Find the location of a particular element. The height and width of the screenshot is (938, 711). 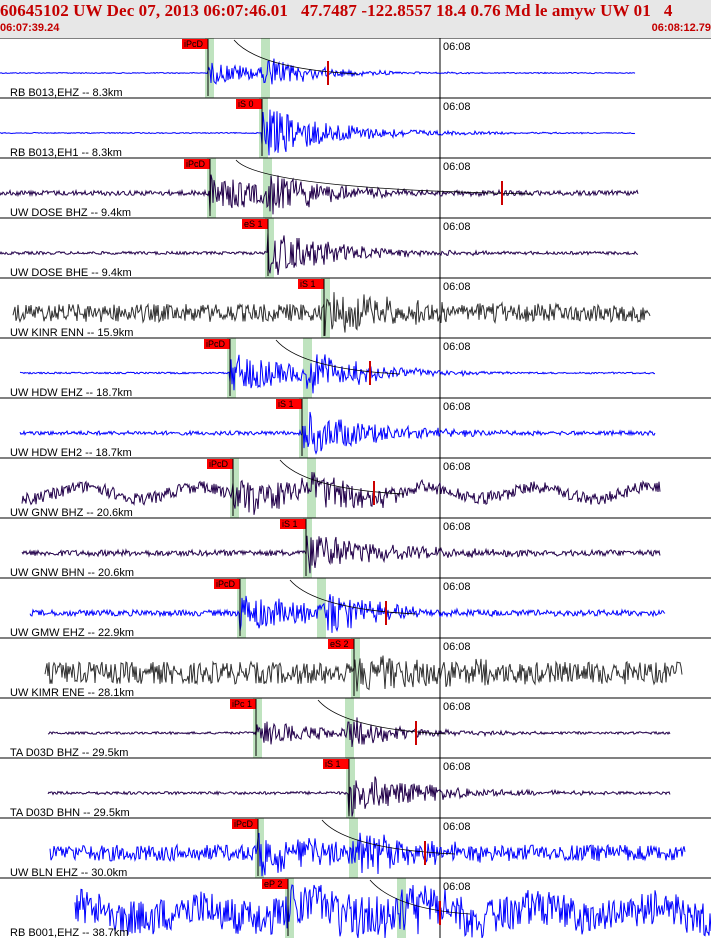

trace-row: iPcD 06:08 UW HDW EHZ -- 18.7km is located at coordinates (355, 368).